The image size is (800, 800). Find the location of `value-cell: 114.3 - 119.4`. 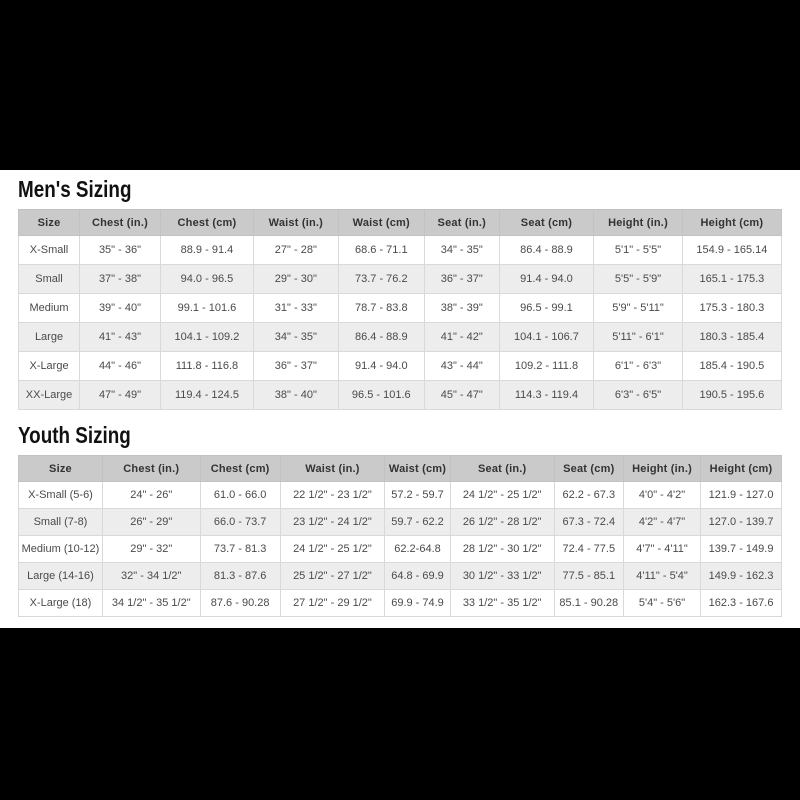

value-cell: 114.3 - 119.4 is located at coordinates (546, 395).